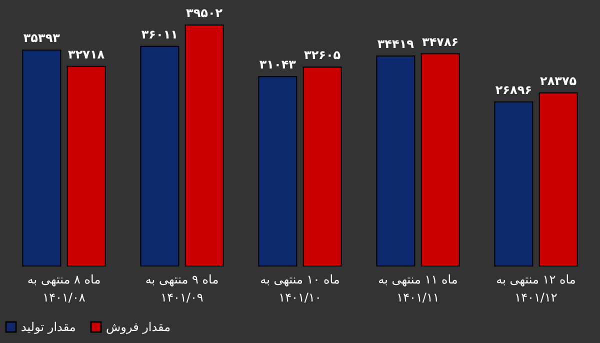 The image size is (600, 343). Describe the element at coordinates (396, 44) in the screenshot. I see `data-label: ۳۴۴۱۹` at that location.